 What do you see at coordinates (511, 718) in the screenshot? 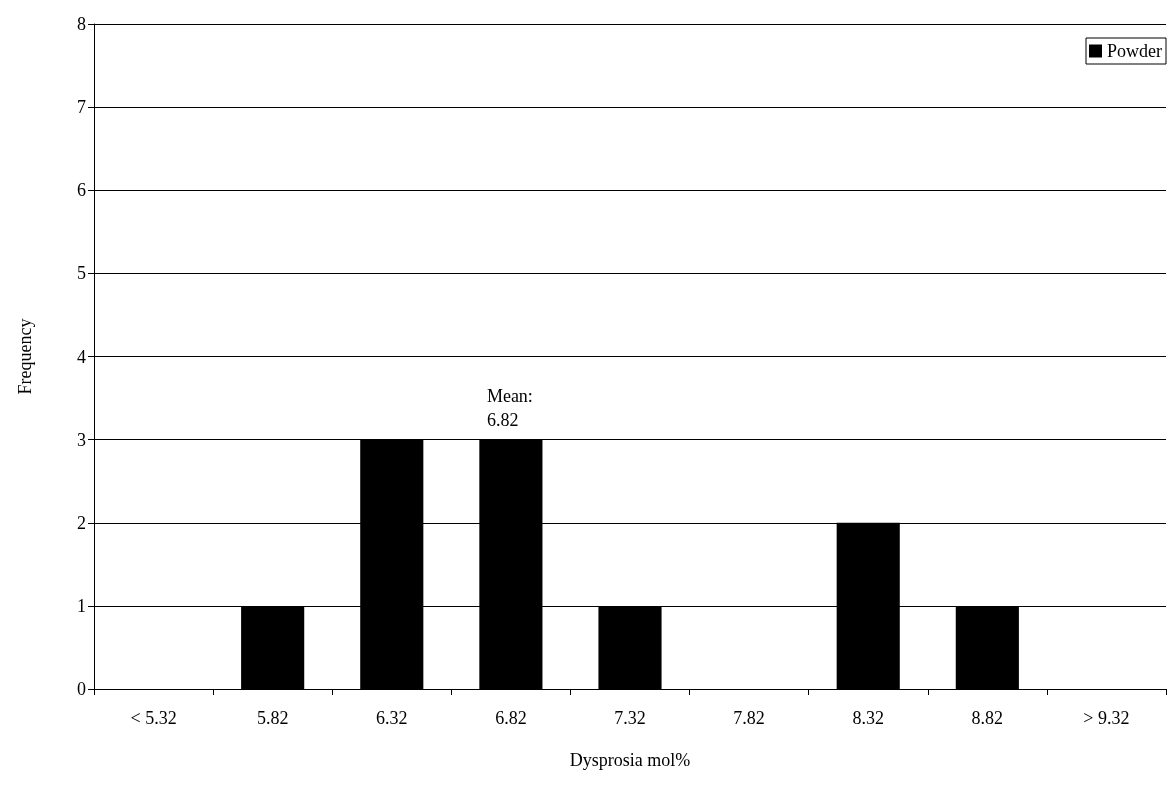
I see `x-tick-label: 6.82` at bounding box center [511, 718].